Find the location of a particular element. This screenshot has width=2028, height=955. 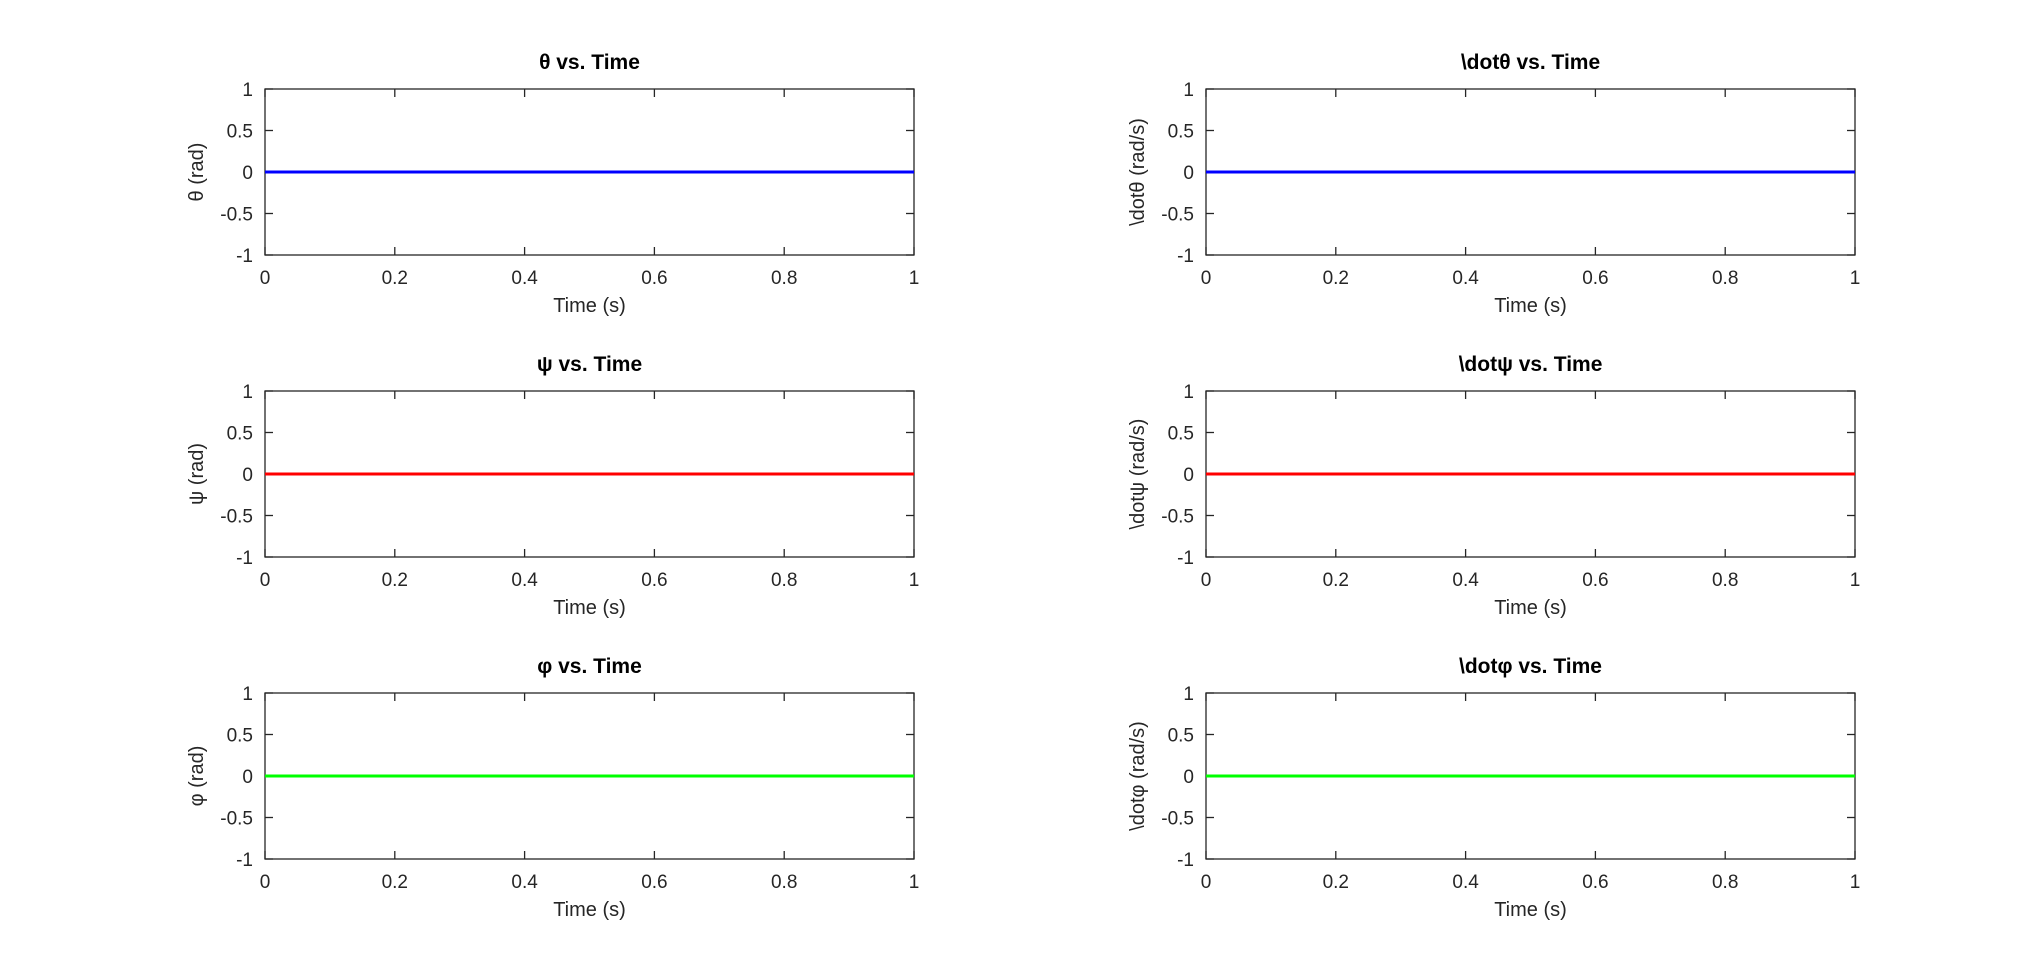

y-axis-label: \dotθ (rad/s) is located at coordinates (1138, 172).